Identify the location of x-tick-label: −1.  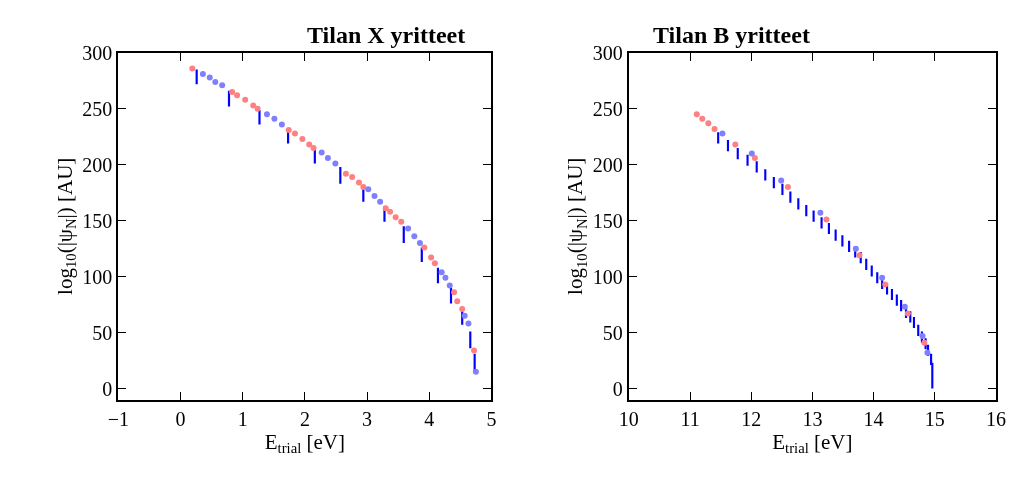
(118, 418).